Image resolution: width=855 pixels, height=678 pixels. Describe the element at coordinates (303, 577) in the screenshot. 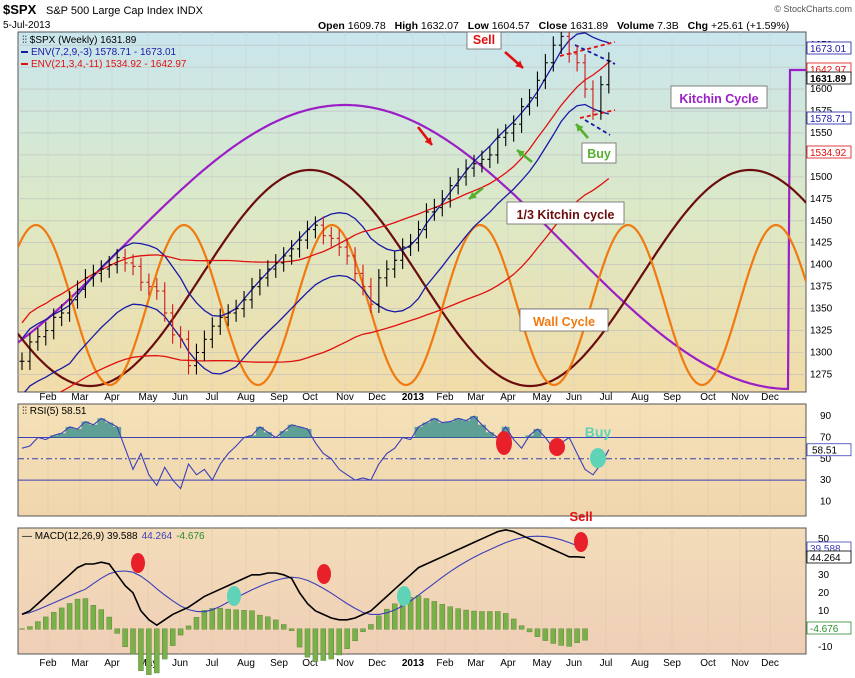

I see `macd-line` at that location.